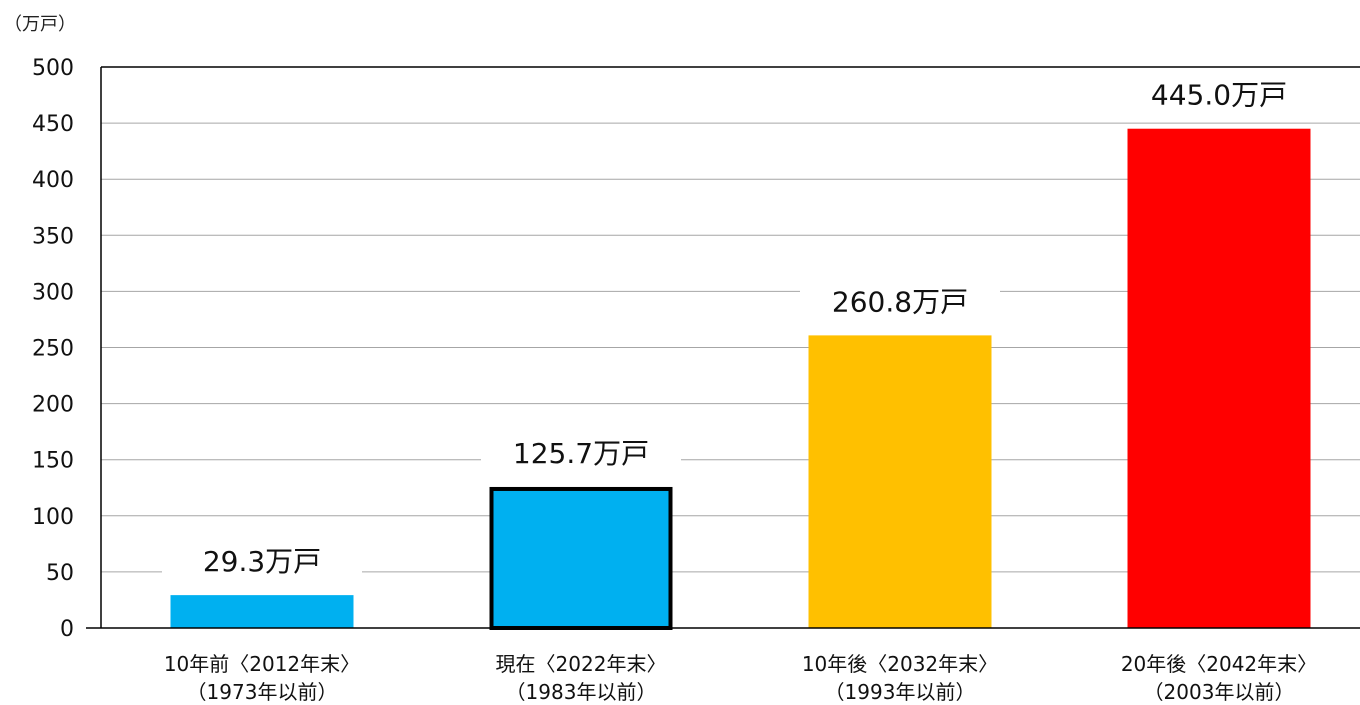 The image size is (1360, 705). Describe the element at coordinates (900, 664) in the screenshot. I see `x-category-label: 10年後〈2032年末〉` at that location.